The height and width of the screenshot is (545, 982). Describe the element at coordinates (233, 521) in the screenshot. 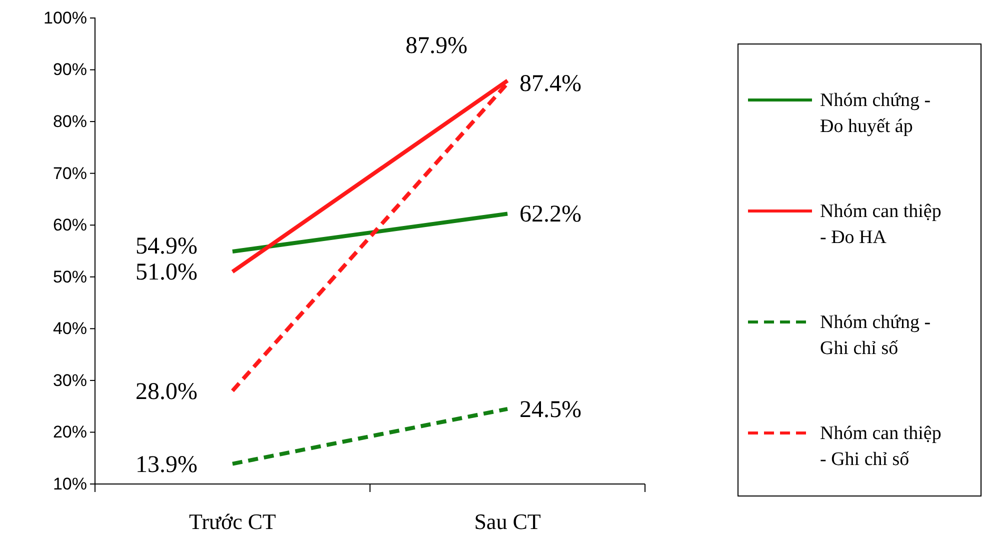

I see `x-tick-label: Trước CT` at that location.